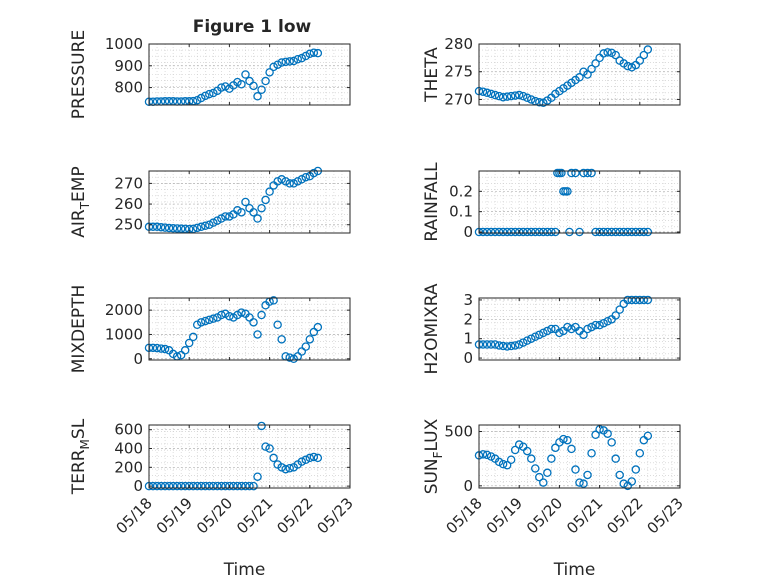 The height and width of the screenshot is (583, 778). What do you see at coordinates (563, 202) in the screenshot?
I see `series-rainfall` at bounding box center [563, 202].